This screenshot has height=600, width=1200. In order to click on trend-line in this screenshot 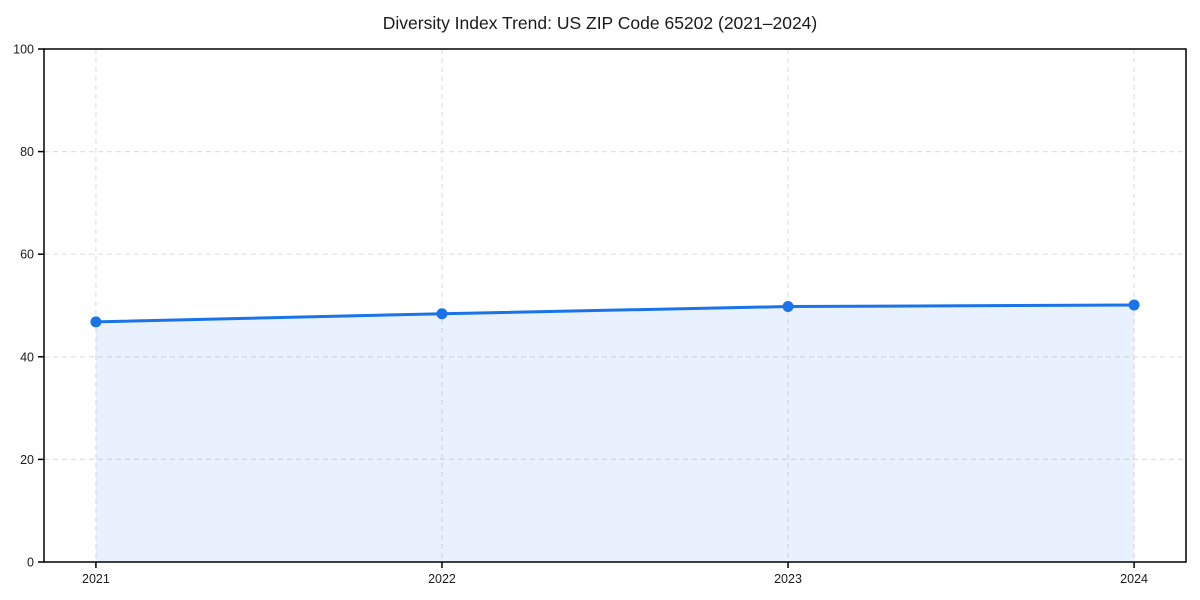, I will do `click(615, 313)`.